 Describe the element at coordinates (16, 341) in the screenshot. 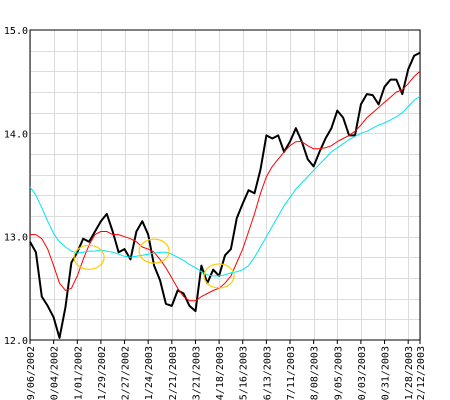

I see `y-tick-label: 12.0` at that location.